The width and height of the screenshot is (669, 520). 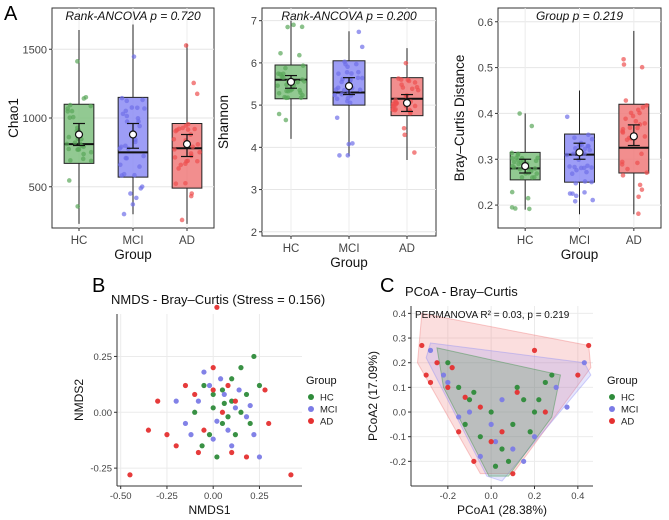 I want to click on shannon-box-mci, so click(x=349, y=93).